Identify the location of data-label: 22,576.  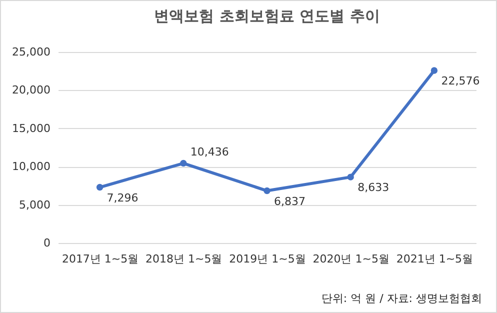
(460, 81).